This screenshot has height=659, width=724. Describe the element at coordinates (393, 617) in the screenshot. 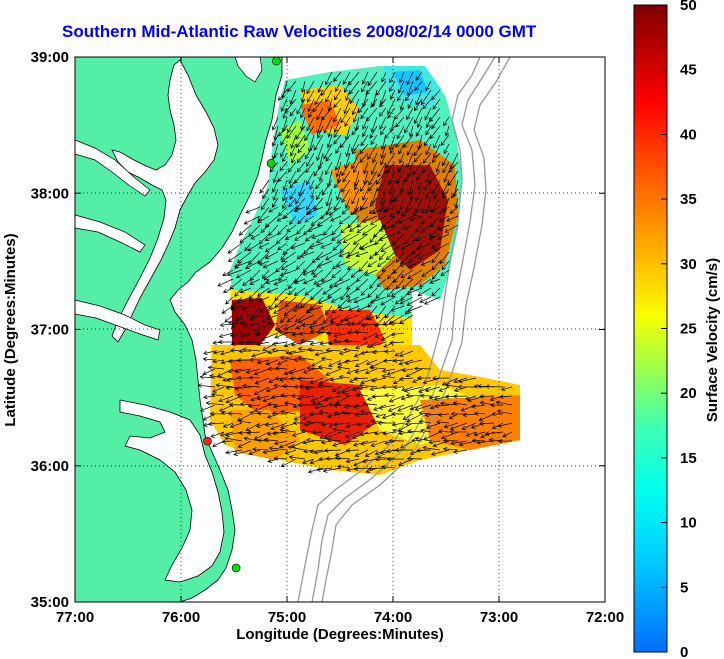

I see `x-tick-label: 74:00` at that location.